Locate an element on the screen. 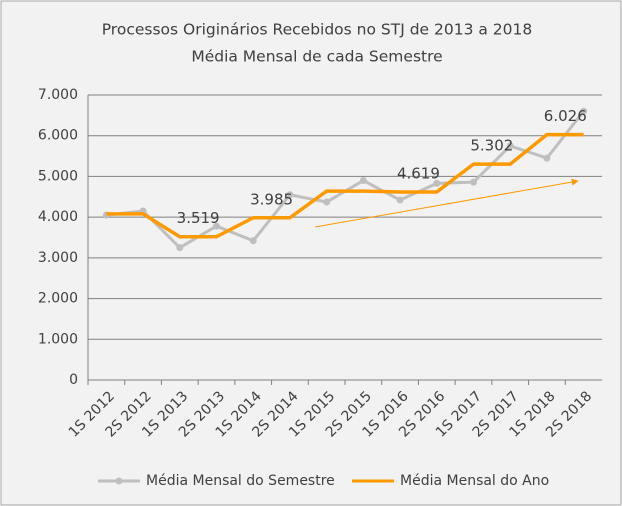 The width and height of the screenshot is (622, 506). y-tick-label: 6.000 is located at coordinates (58, 136).